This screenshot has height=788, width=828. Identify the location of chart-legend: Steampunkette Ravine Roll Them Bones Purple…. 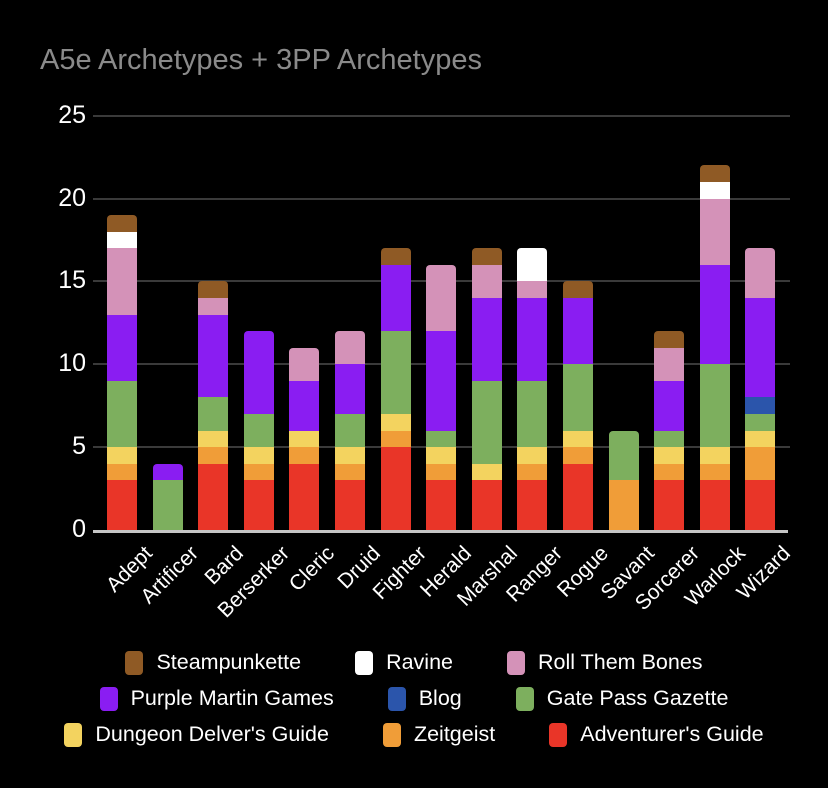
(414, 698).